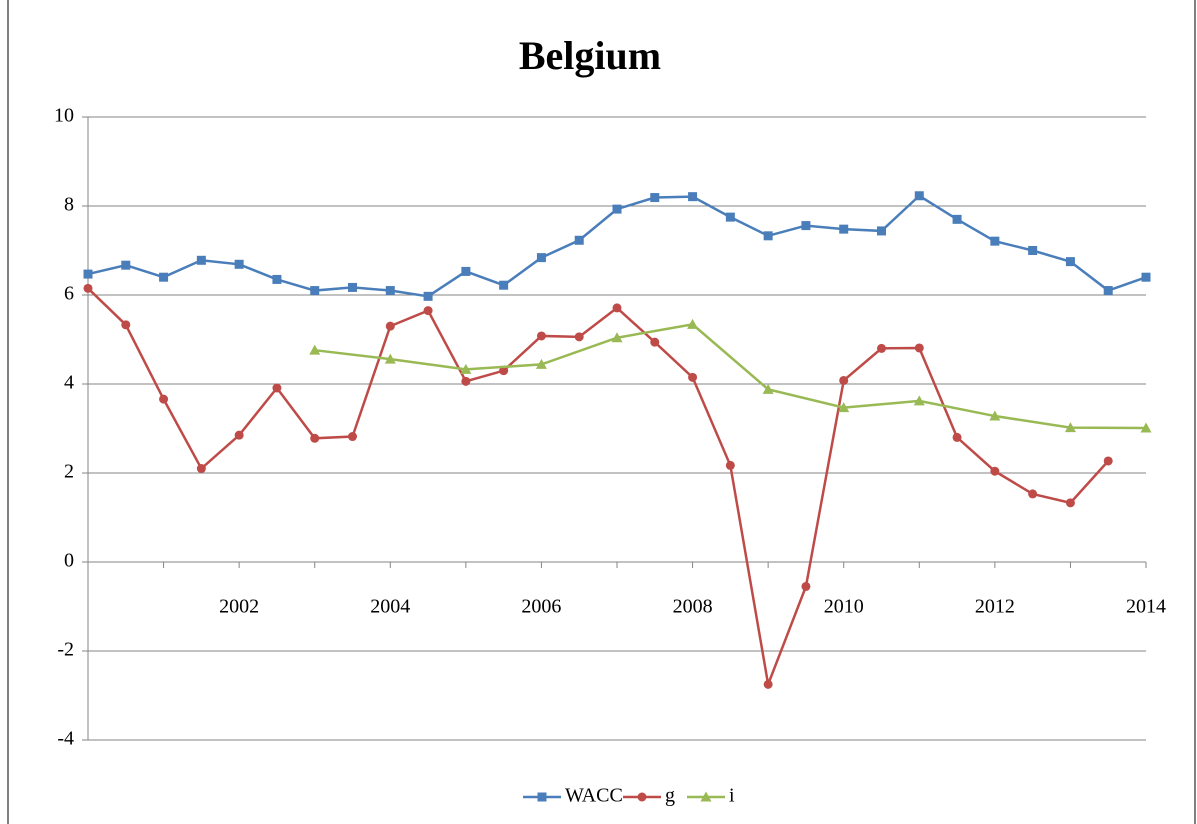 This screenshot has width=1197, height=824. I want to click on legend-label: WACC, so click(594, 796).